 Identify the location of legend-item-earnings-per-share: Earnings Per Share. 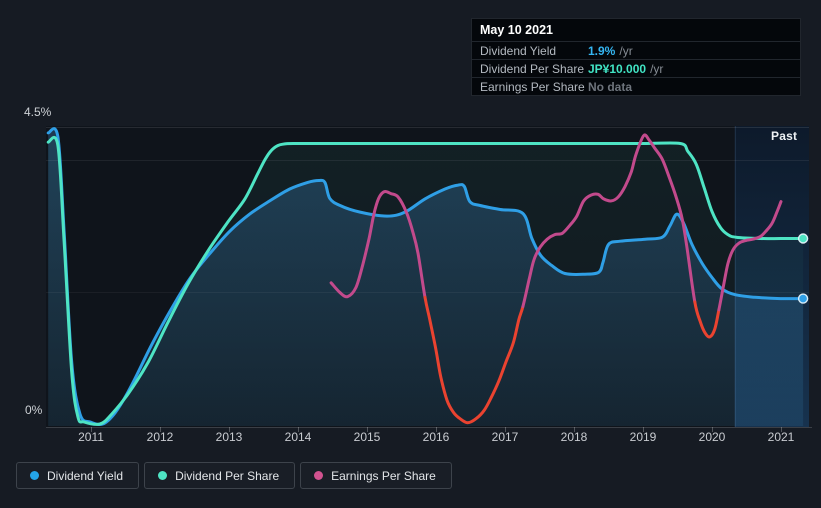
(376, 475).